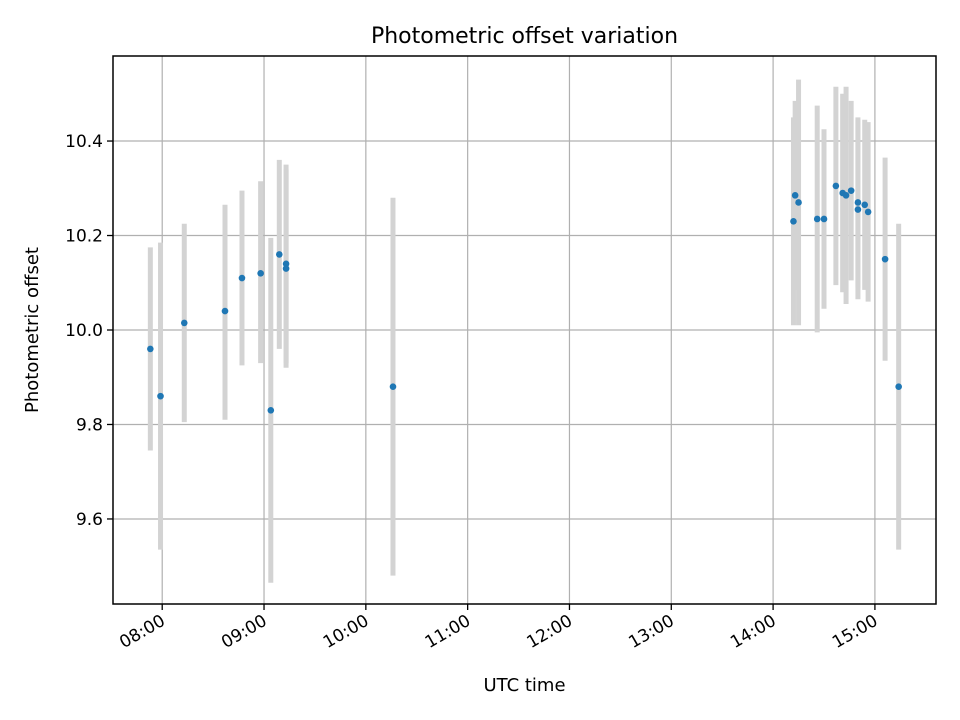  I want to click on y-tick-label: 9.8, so click(89, 425).